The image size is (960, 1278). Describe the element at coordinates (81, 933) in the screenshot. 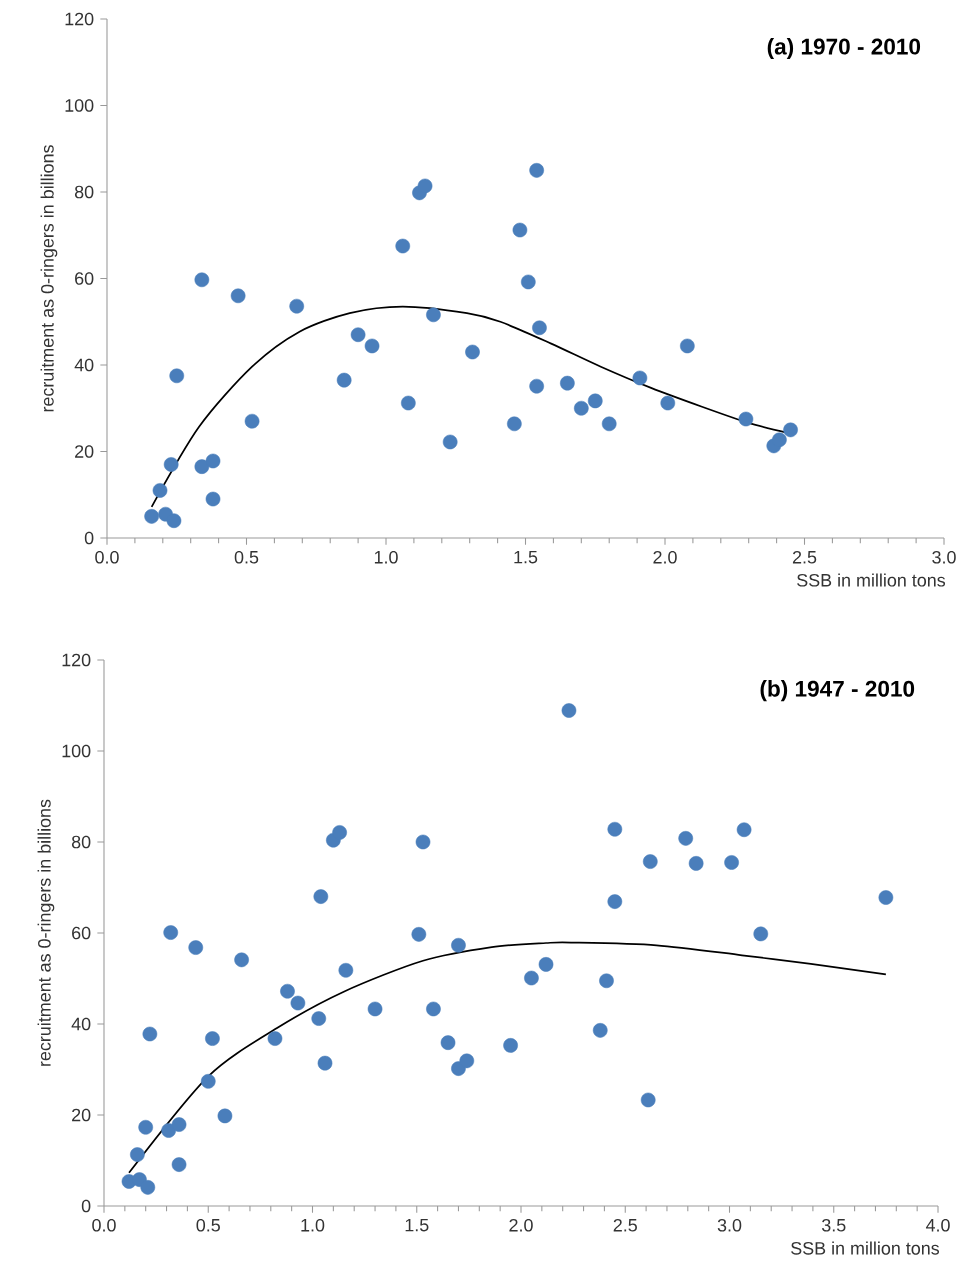

I see `y-tick-label: 60` at that location.